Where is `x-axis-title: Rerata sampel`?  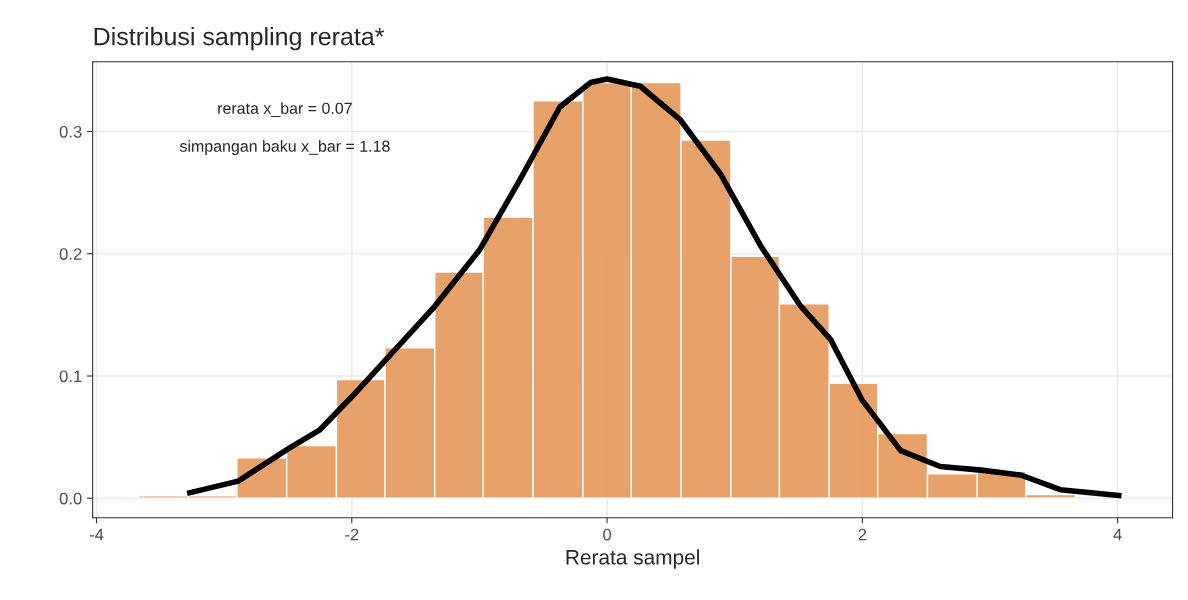 x-axis-title: Rerata sampel is located at coordinates (632, 559).